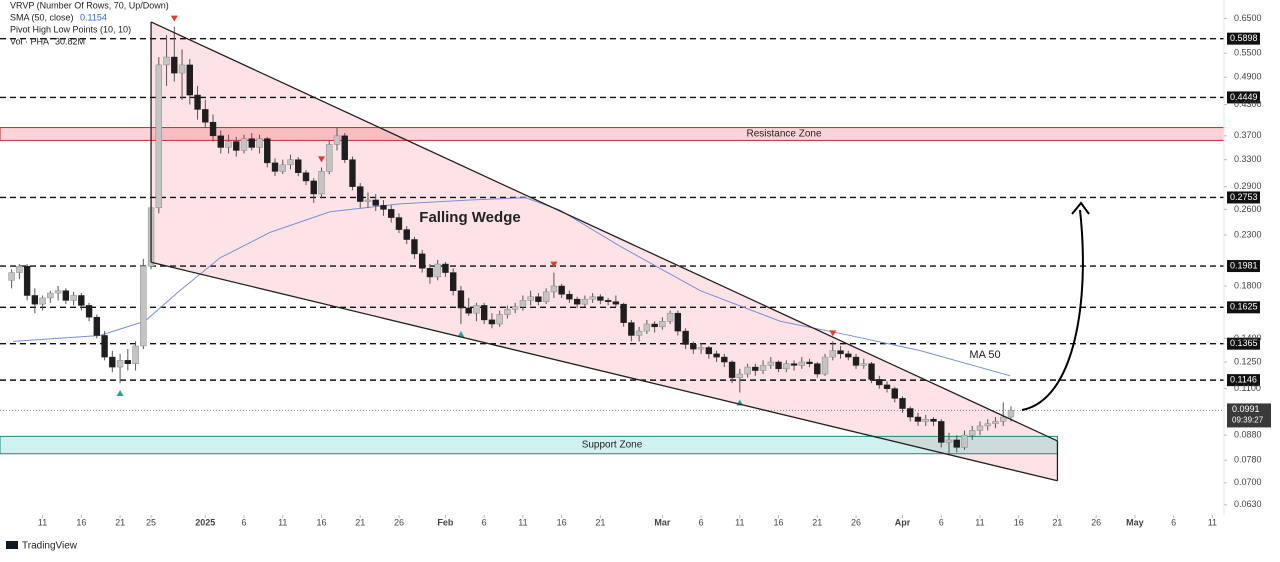 The height and width of the screenshot is (562, 1280). What do you see at coordinates (979, 522) in the screenshot?
I see `x-tick-label: 11` at bounding box center [979, 522].